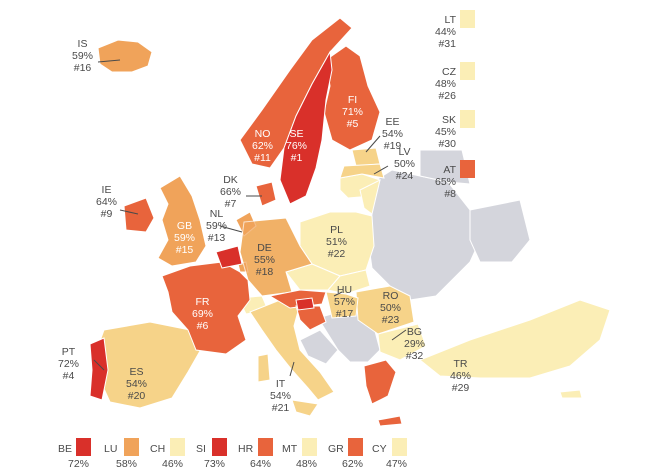 The image size is (650, 470). I want to click on label-ES-pct: 54%, so click(137, 384).